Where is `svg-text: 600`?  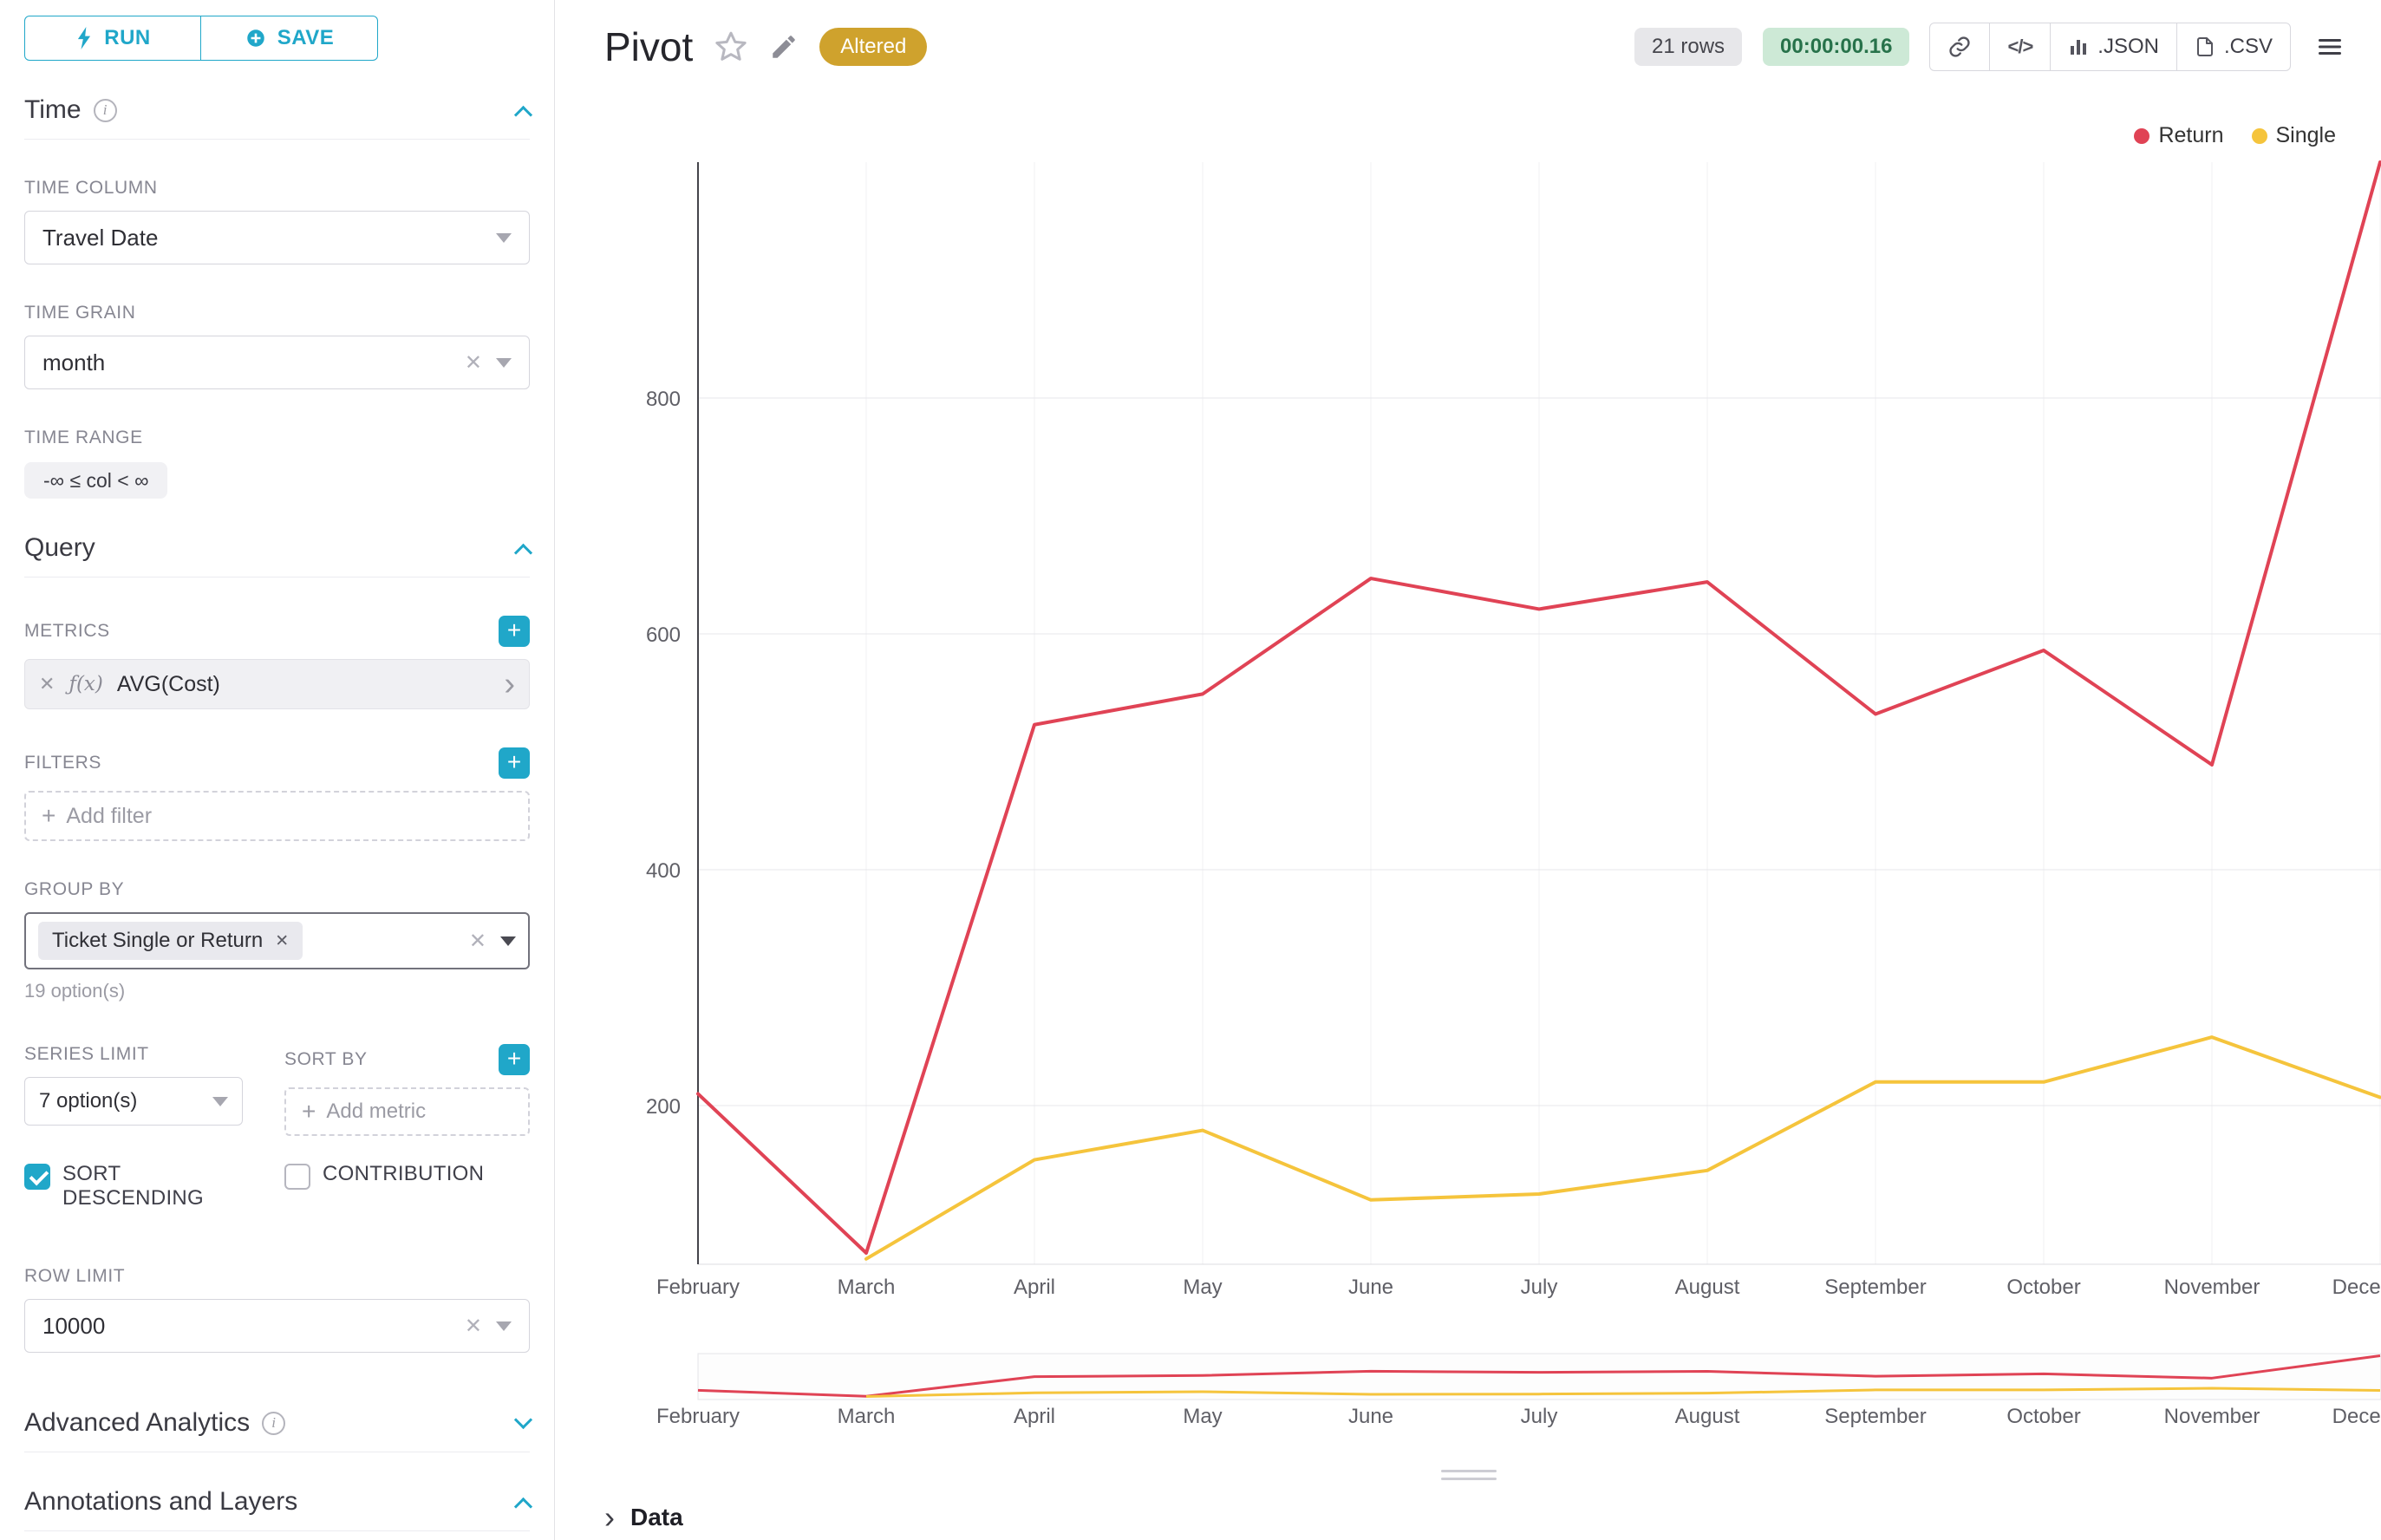 svg-text: 600 is located at coordinates (664, 635).